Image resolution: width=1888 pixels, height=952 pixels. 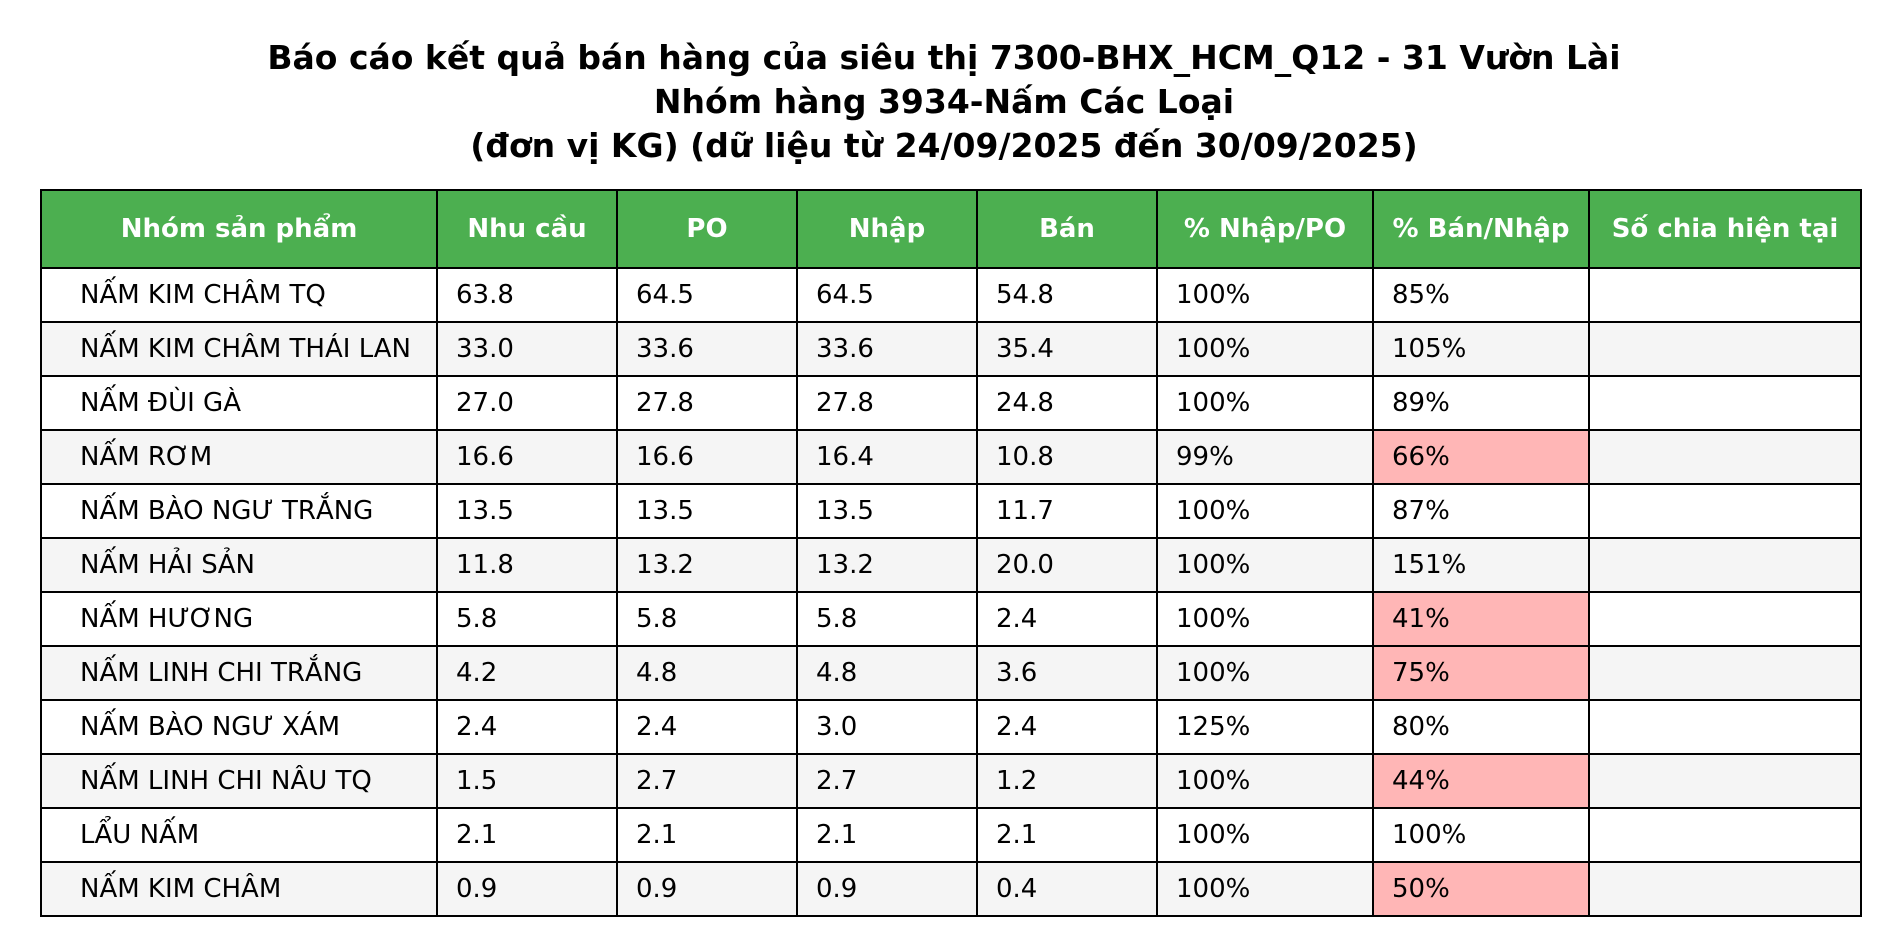 What do you see at coordinates (707, 457) in the screenshot?
I see `po-cell: 16.6` at bounding box center [707, 457].